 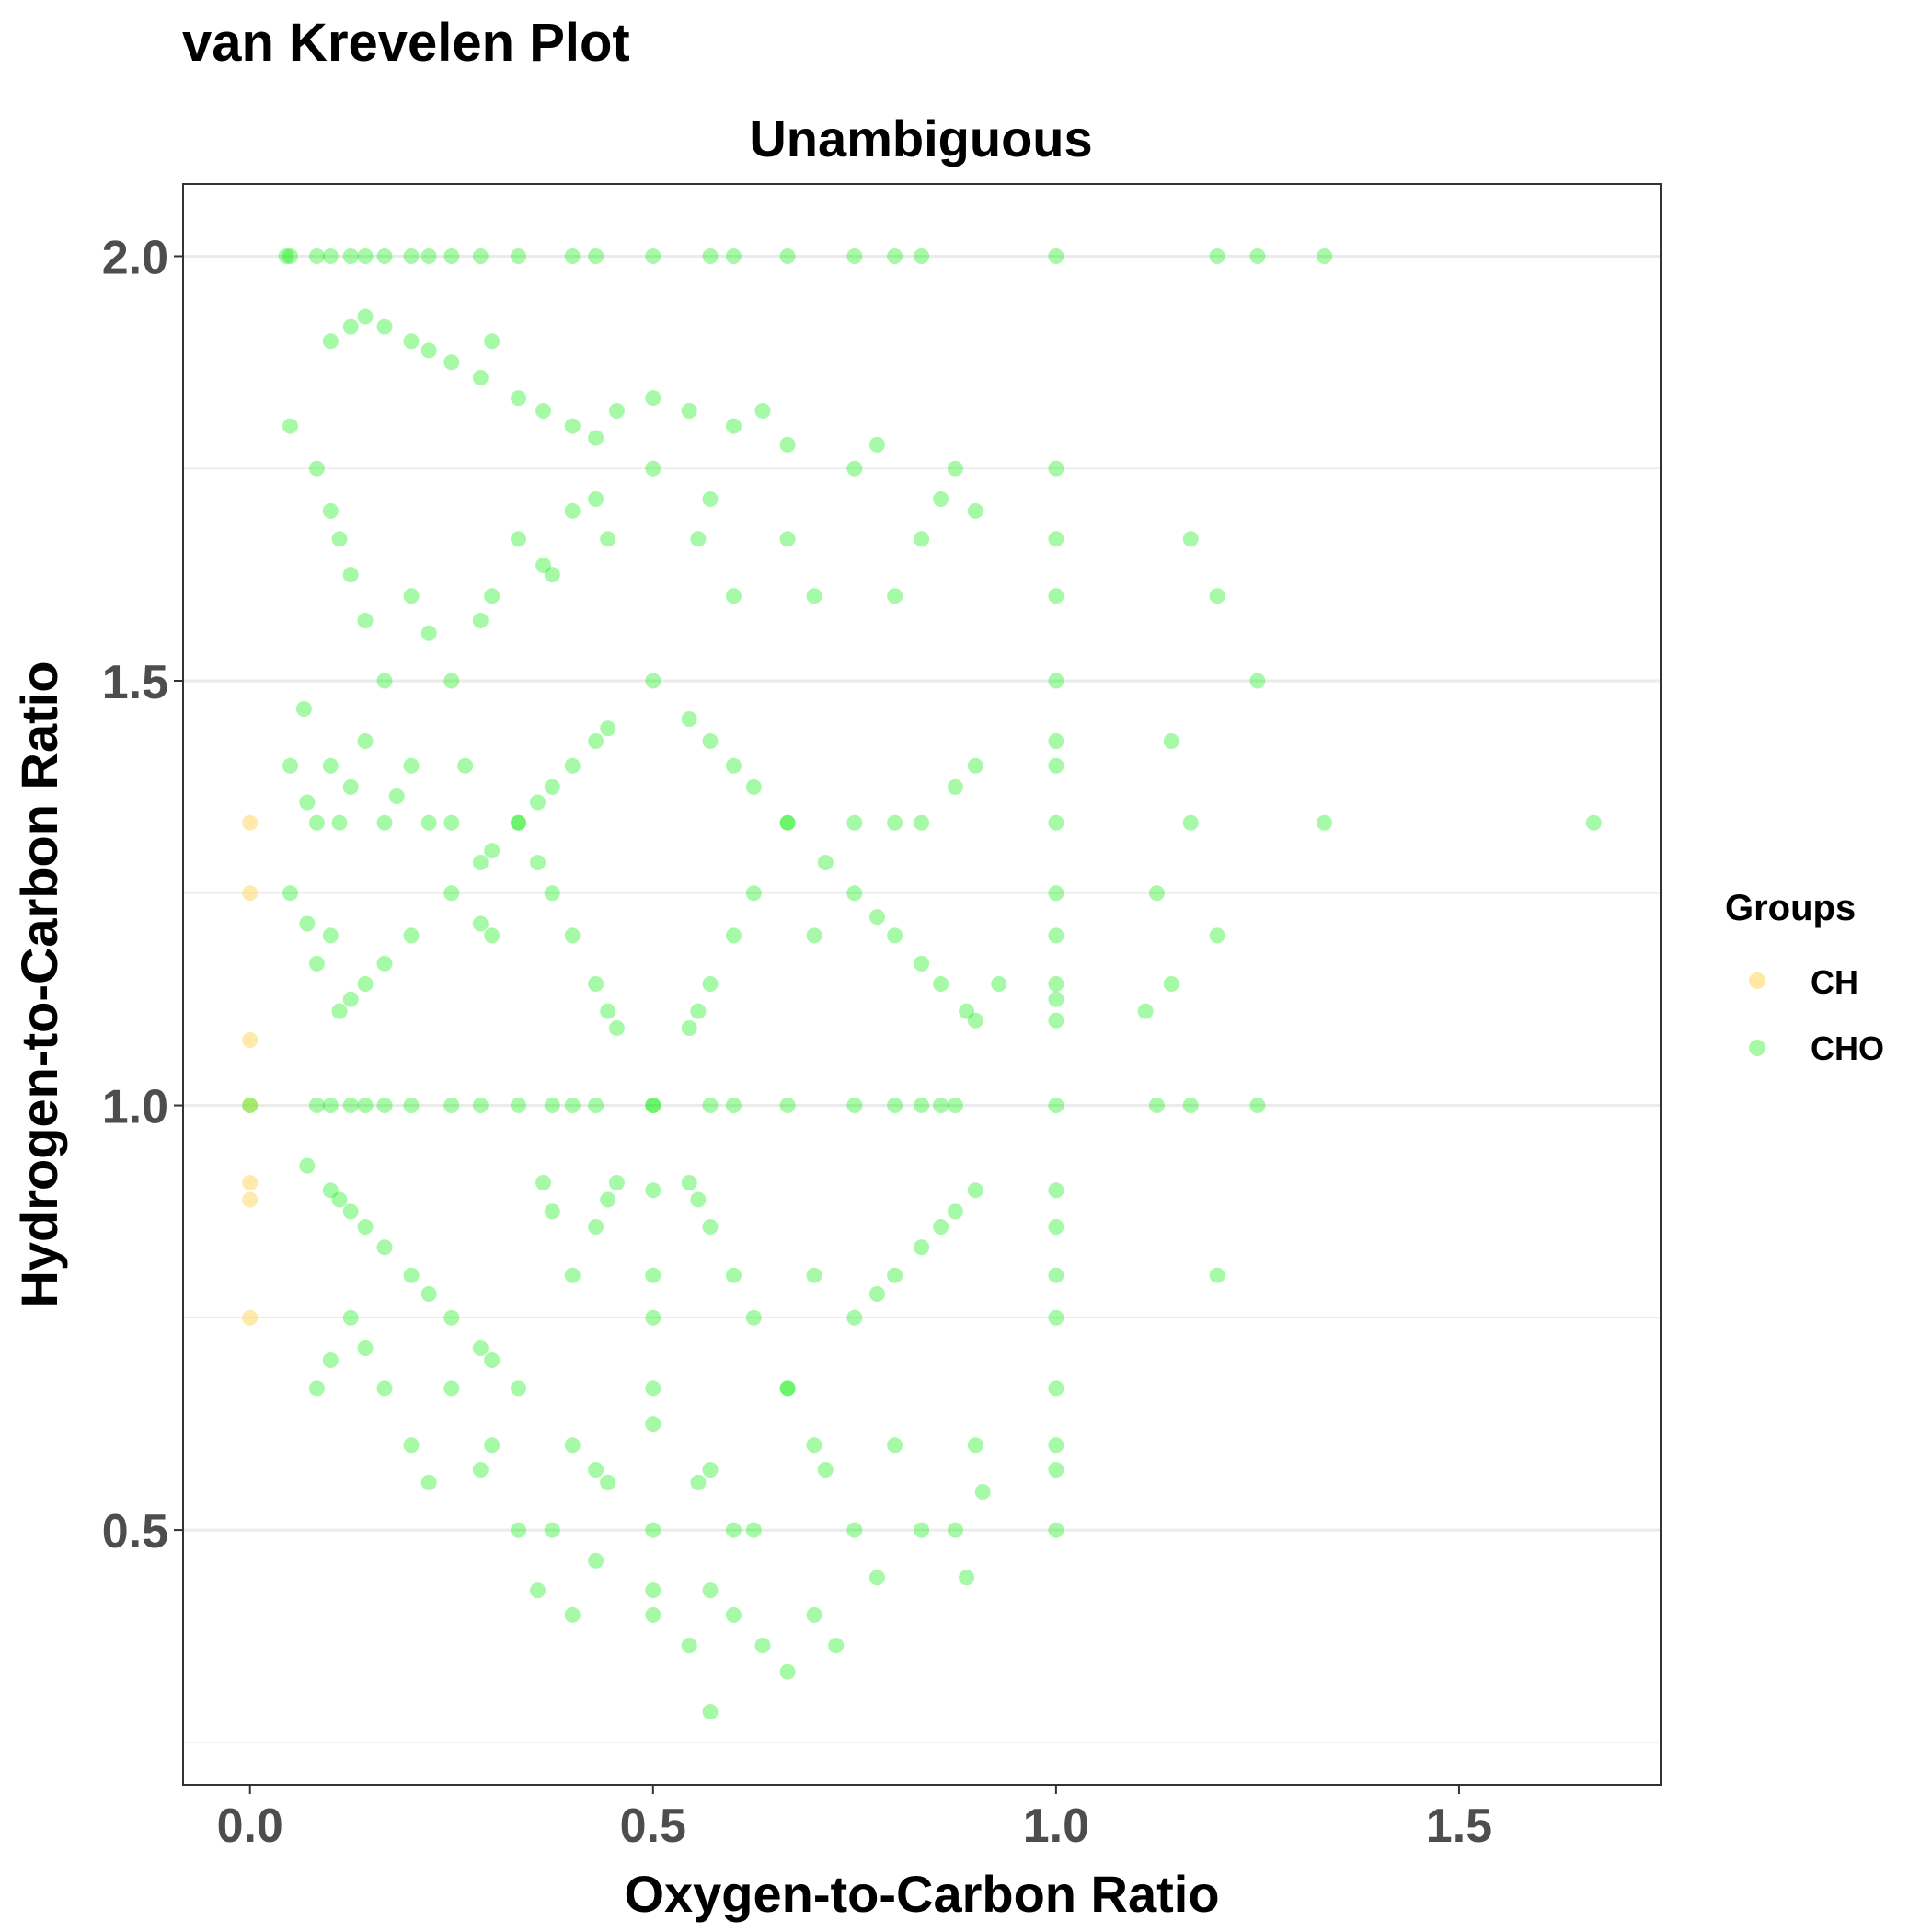 I want to click on legend: Groups CH CHO, so click(x=1804, y=977).